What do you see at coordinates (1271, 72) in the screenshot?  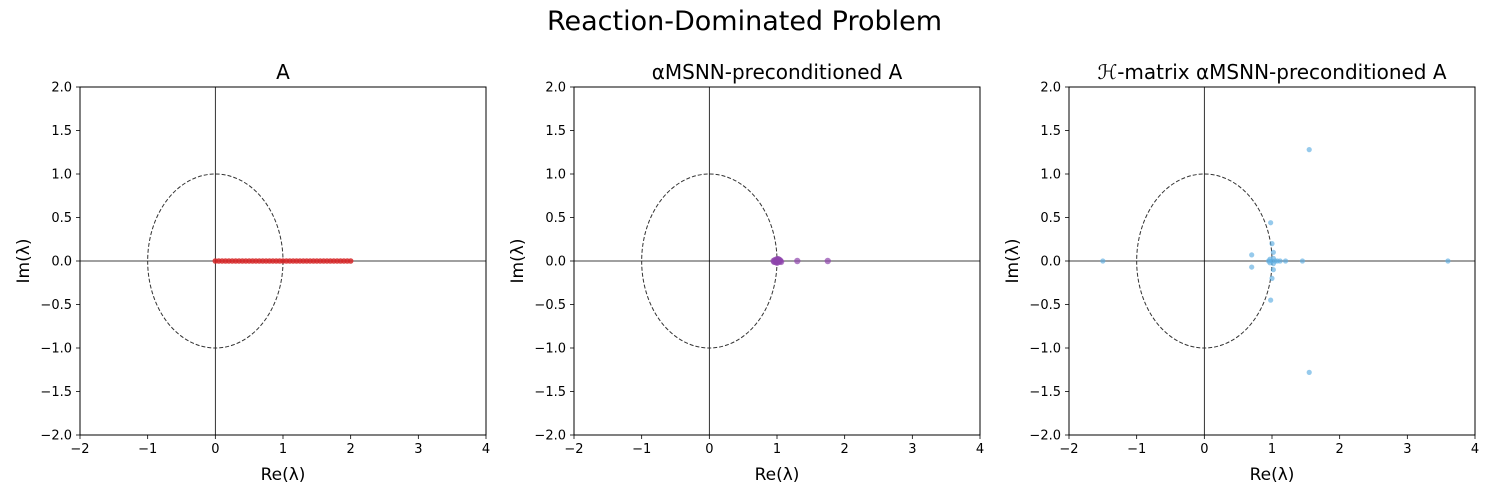 I see `panel-title: ℋ-matrix αMSNN-preconditioned A` at bounding box center [1271, 72].